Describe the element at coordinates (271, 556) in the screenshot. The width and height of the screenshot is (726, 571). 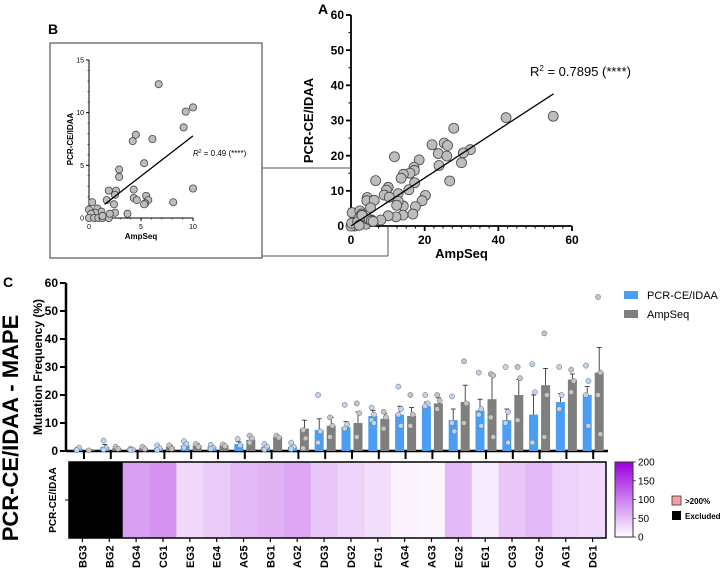
I see `category-label: BG1` at that location.